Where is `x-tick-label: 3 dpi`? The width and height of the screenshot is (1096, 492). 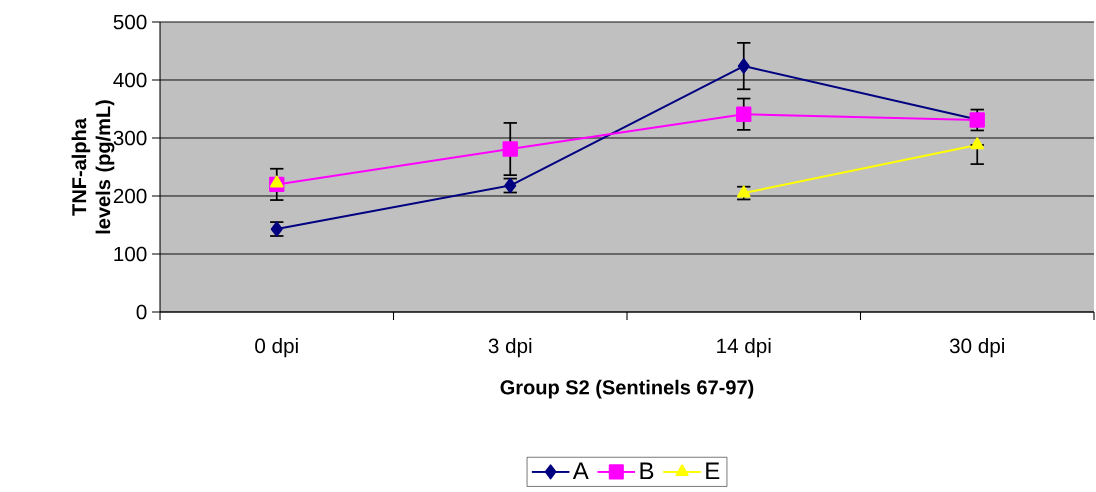
x-tick-label: 3 dpi is located at coordinates (510, 348).